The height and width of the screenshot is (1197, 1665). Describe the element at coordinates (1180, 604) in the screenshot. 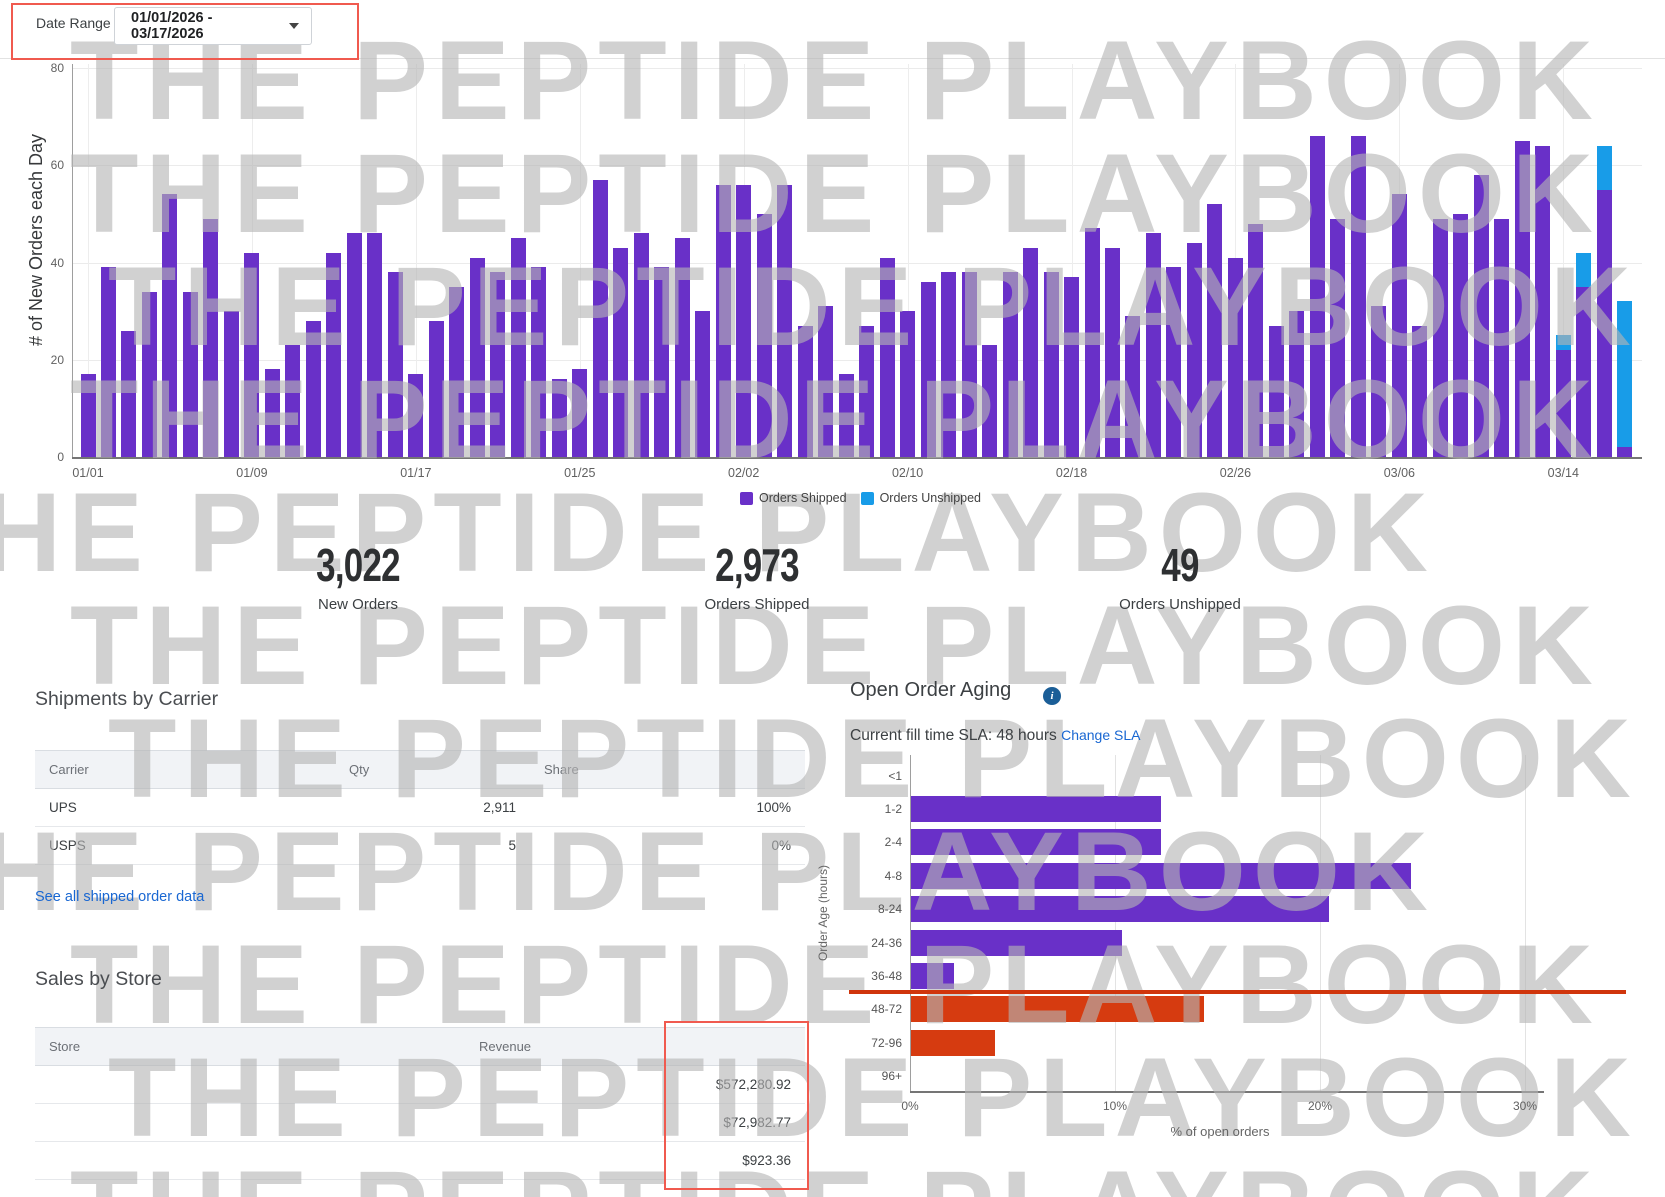

I see `stat-label: Orders Unshipped` at that location.